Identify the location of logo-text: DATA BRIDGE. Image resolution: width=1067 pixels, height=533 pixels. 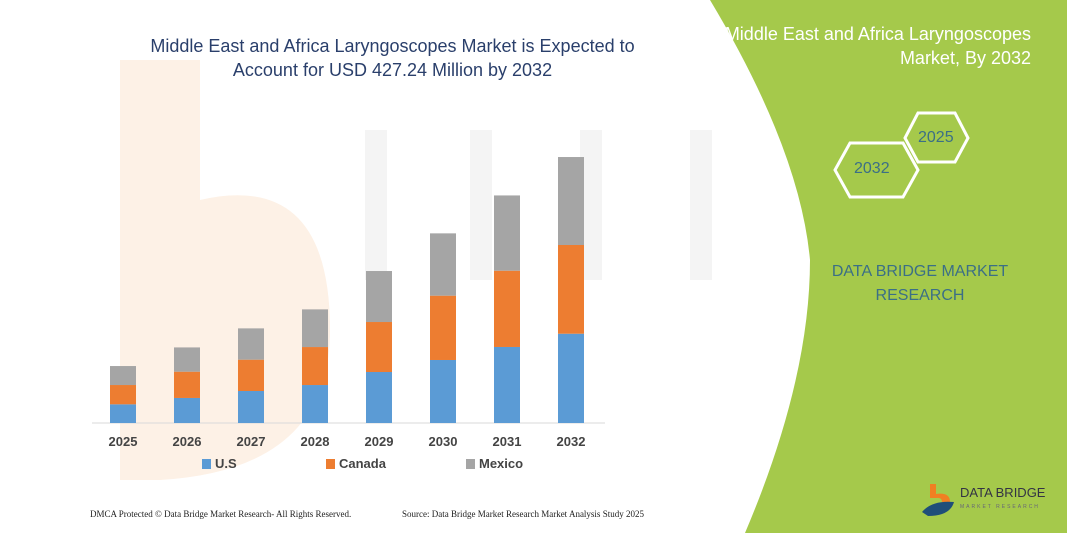
(1003, 492).